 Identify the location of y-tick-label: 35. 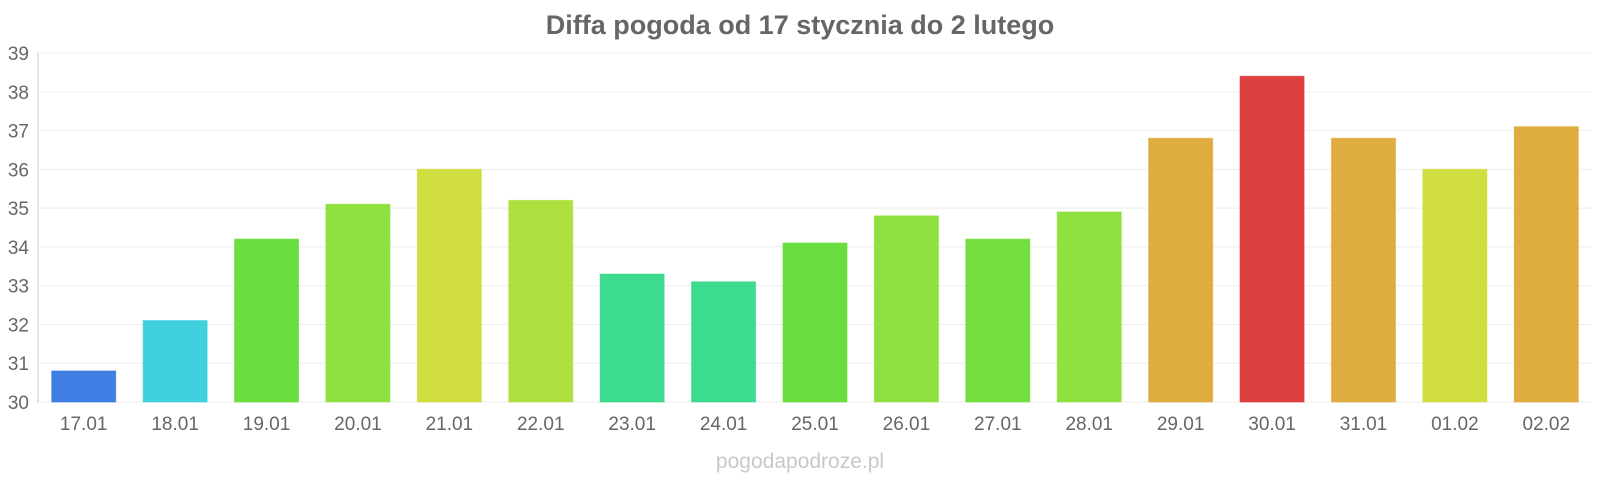
(18, 209).